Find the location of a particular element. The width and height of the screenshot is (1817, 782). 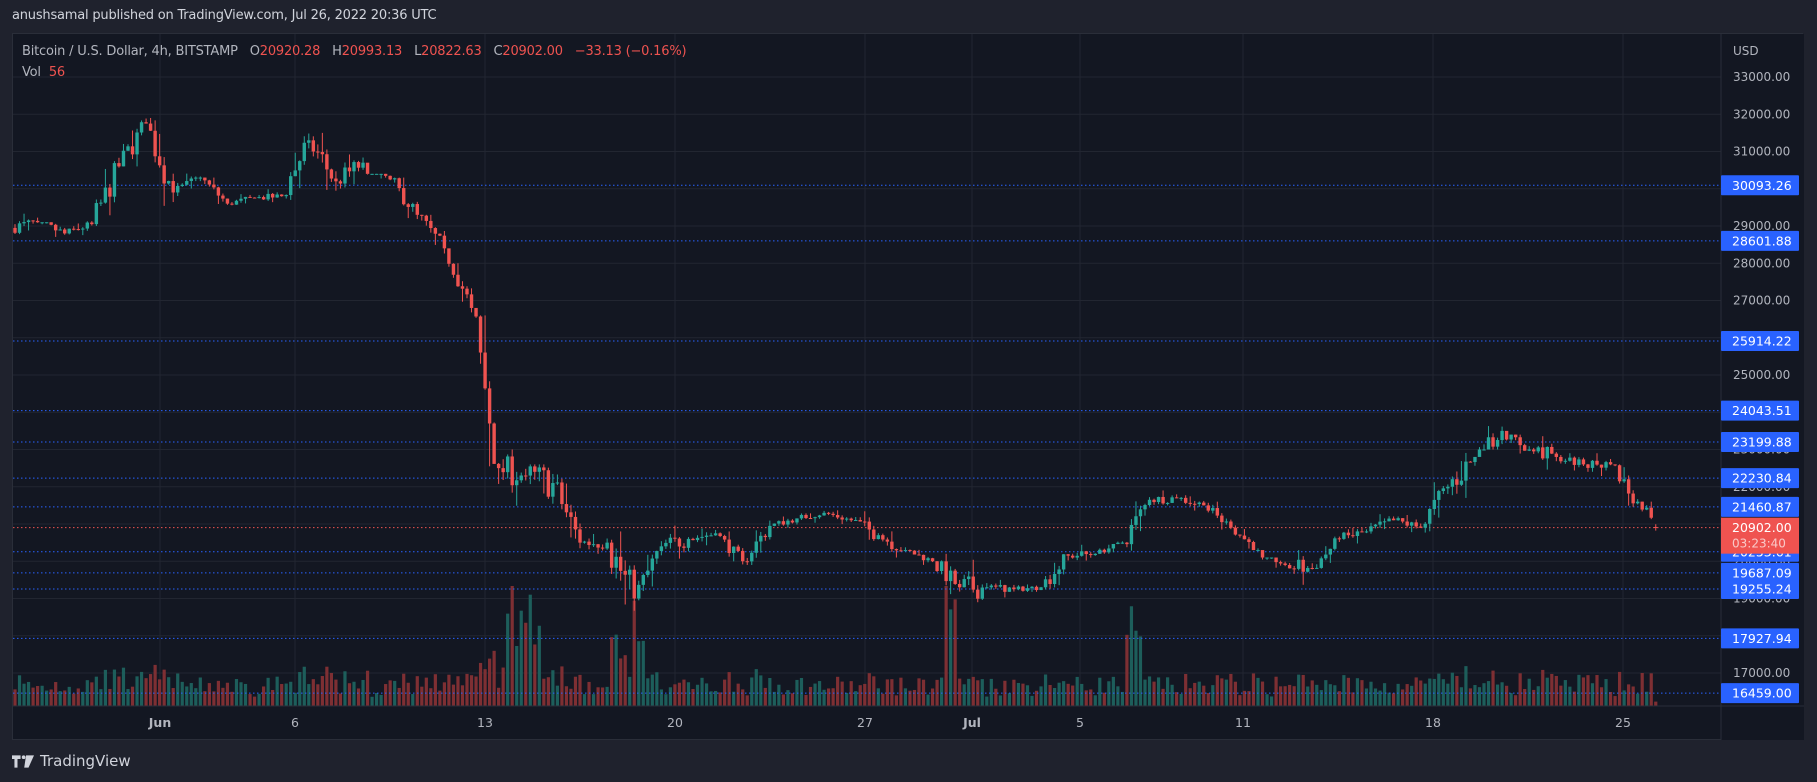

close-value: 20902.00 is located at coordinates (532, 51).